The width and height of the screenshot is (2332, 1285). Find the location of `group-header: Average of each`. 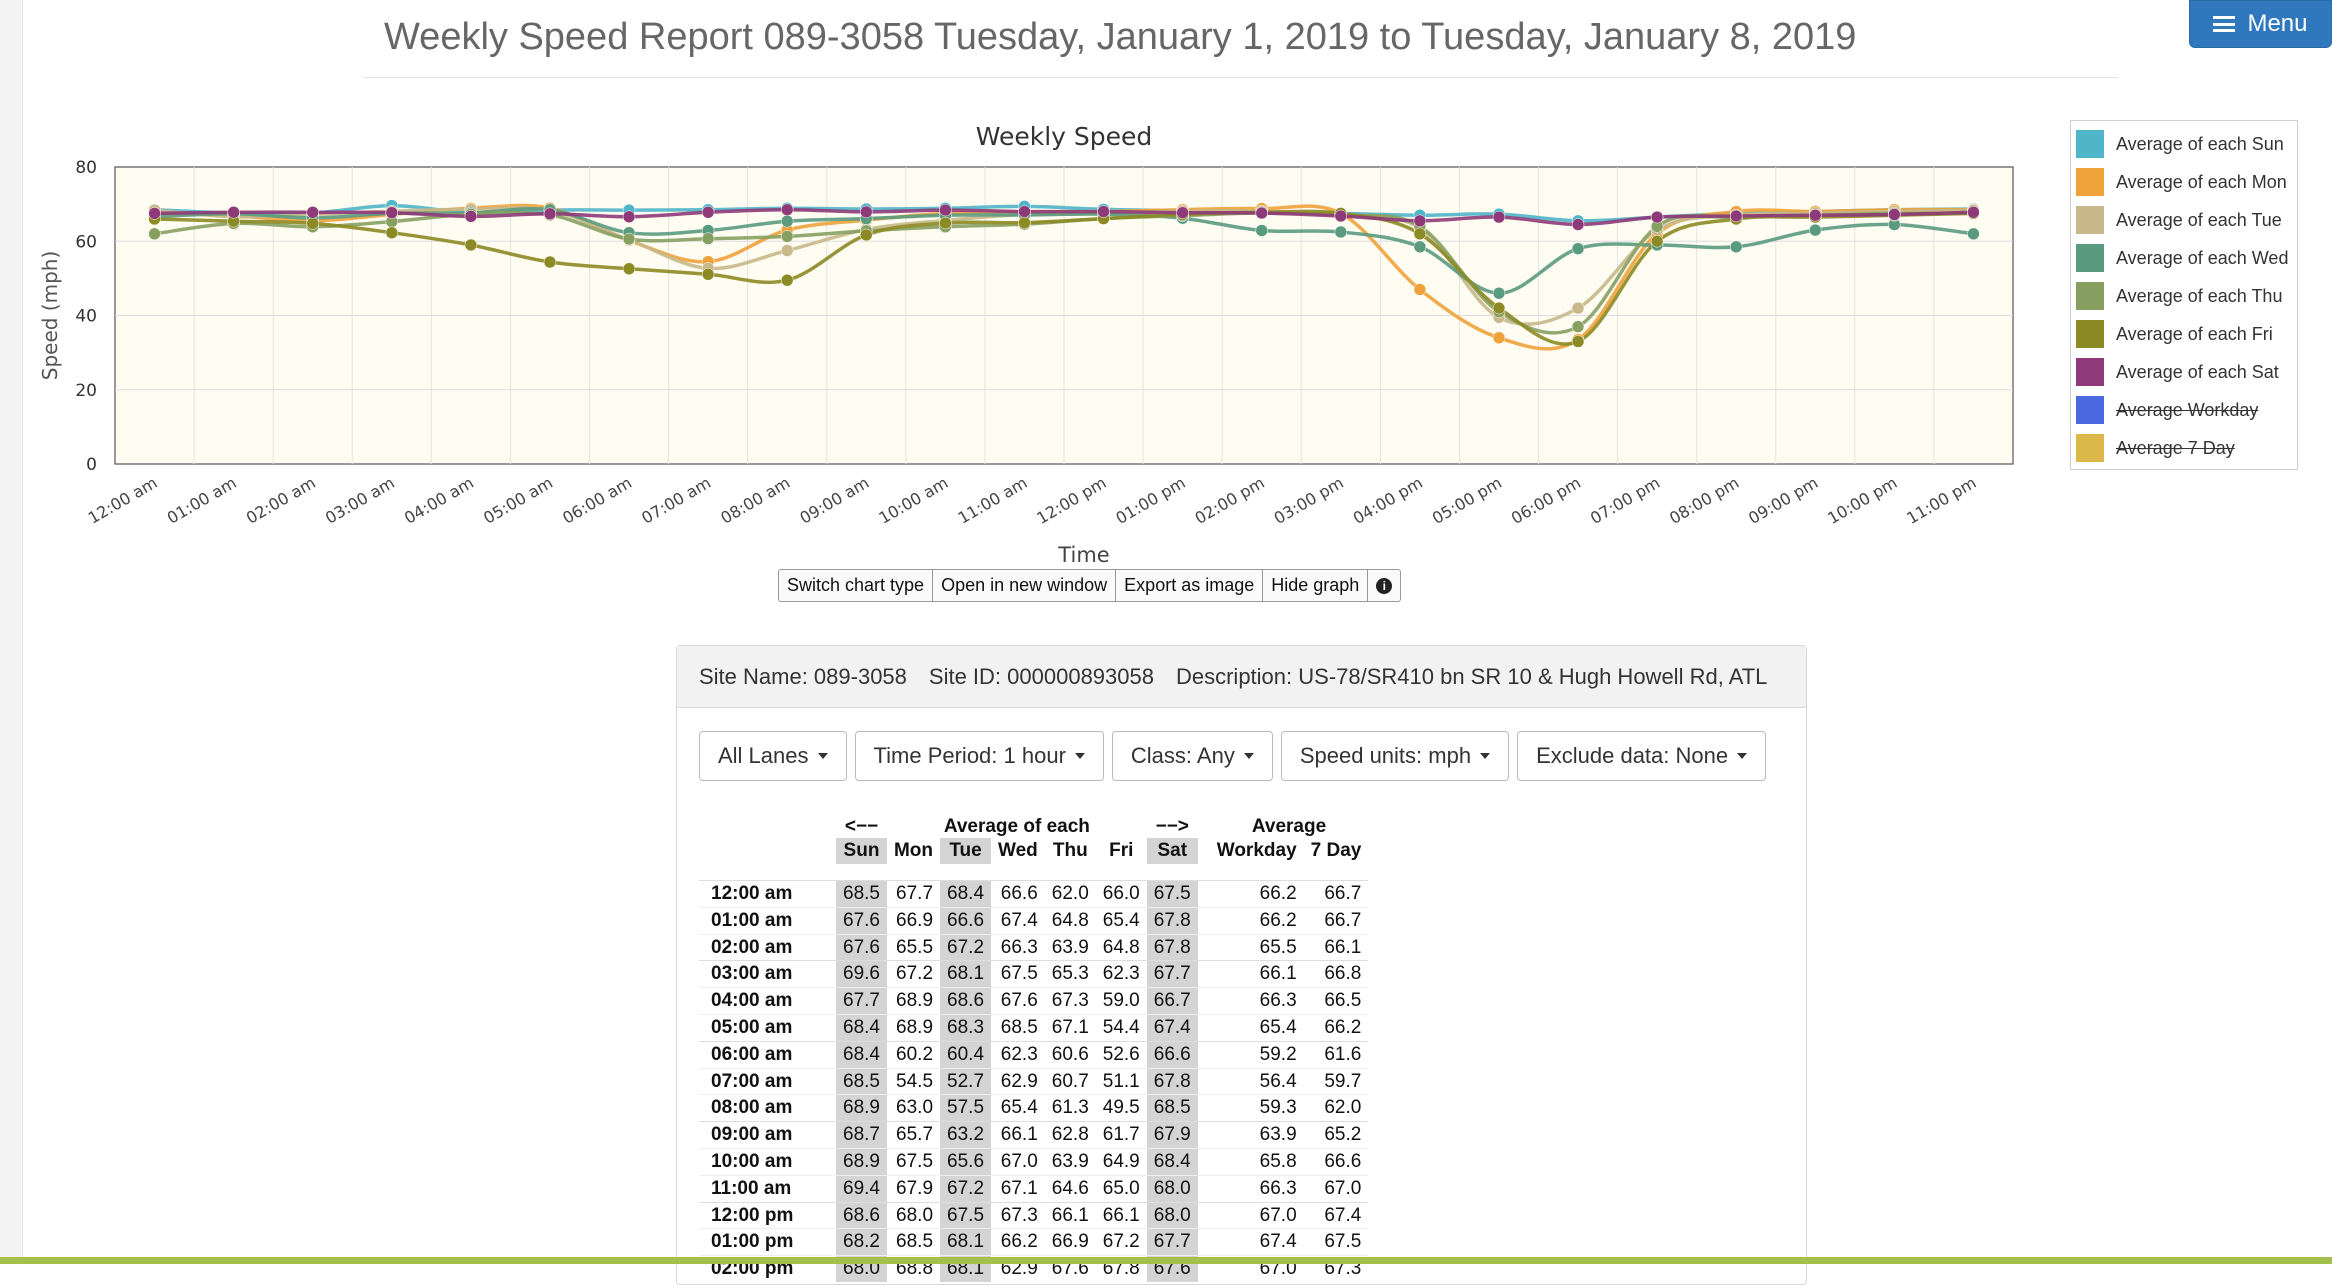

group-header: Average of each is located at coordinates (1016, 826).